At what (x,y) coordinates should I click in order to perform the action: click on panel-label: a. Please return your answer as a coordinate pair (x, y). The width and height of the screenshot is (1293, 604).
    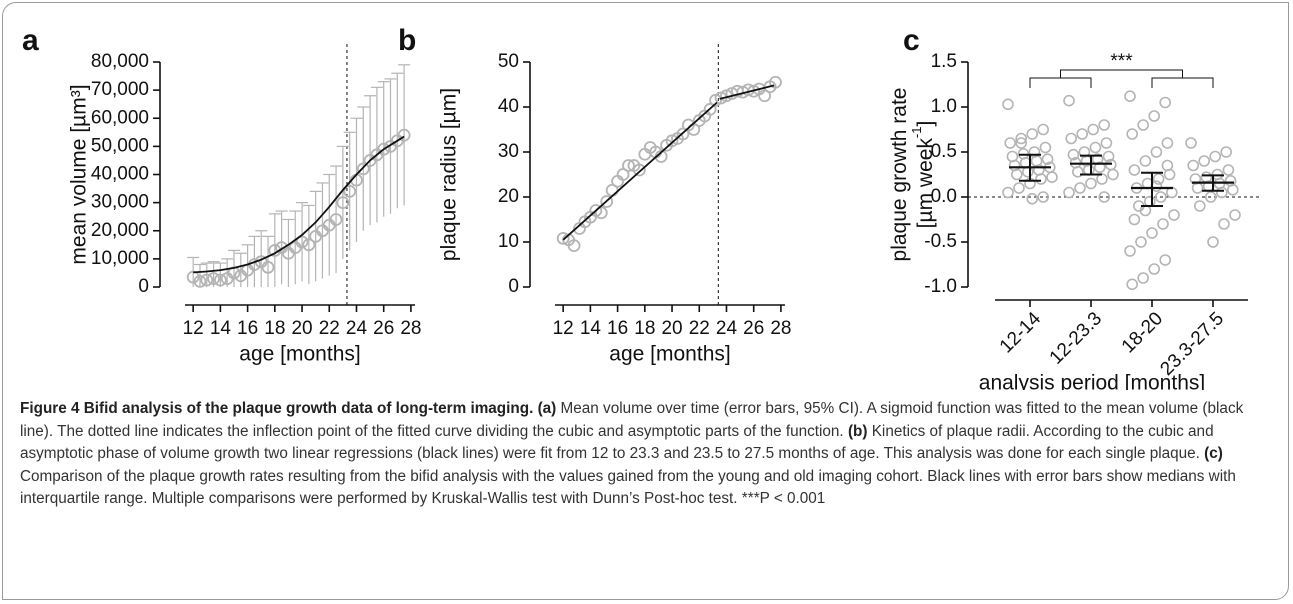
    Looking at the image, I should click on (30, 40).